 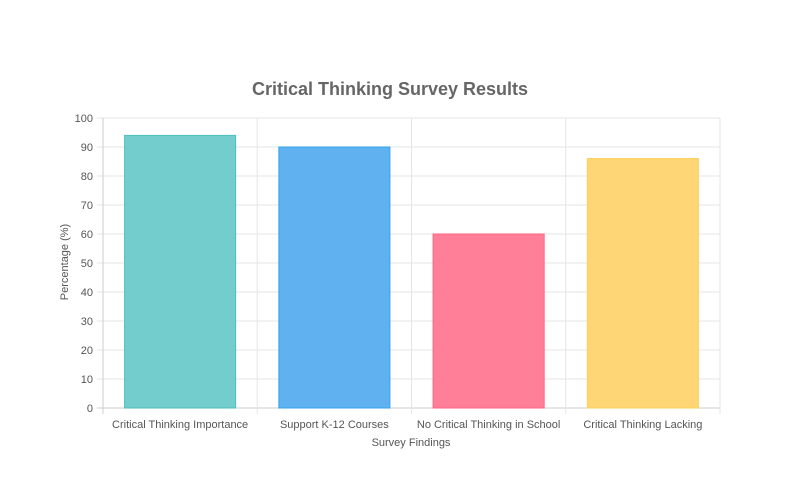 I want to click on y-tick-label: 10, so click(x=87, y=380).